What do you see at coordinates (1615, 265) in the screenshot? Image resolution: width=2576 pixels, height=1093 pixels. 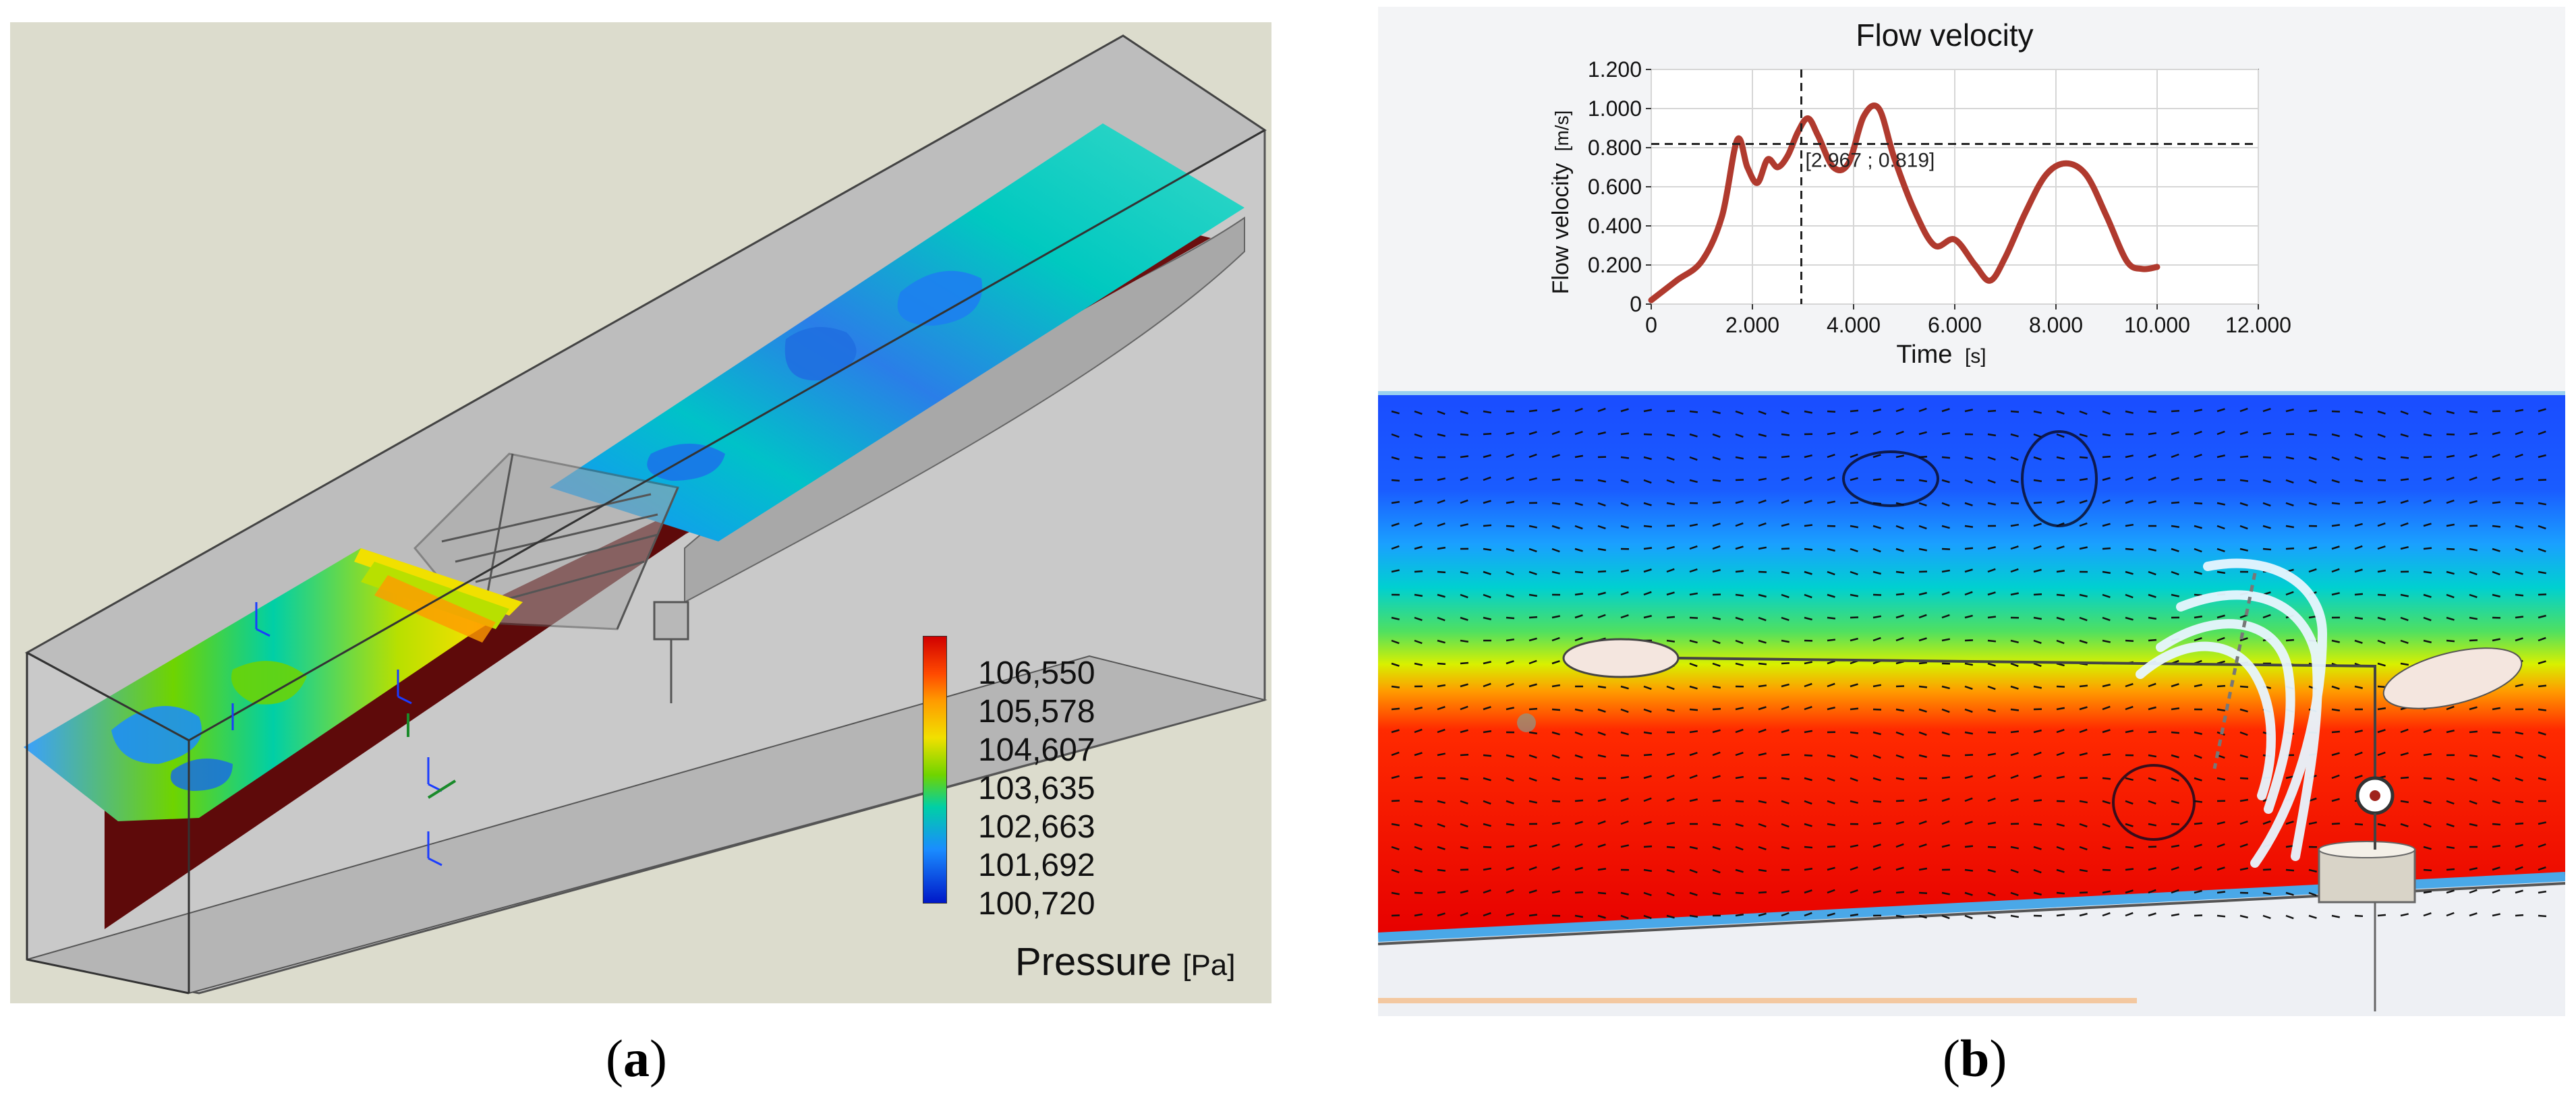 I see `y-tick-label: 0.200` at bounding box center [1615, 265].